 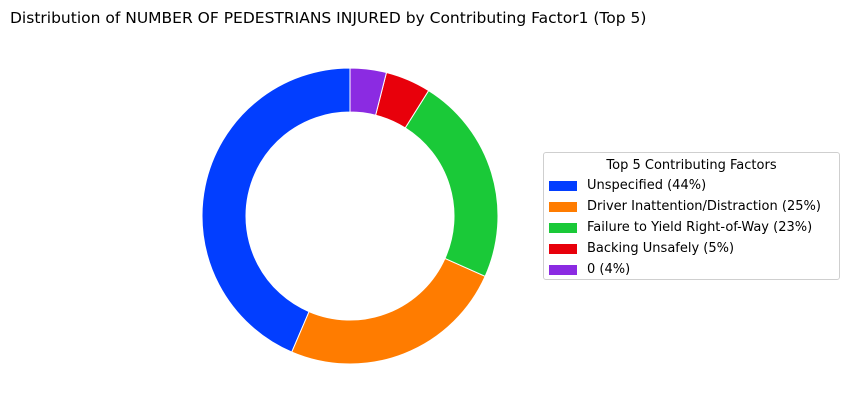 I want to click on legend-item-1: Driver Inattention/Distraction (25%), so click(x=691, y=206).